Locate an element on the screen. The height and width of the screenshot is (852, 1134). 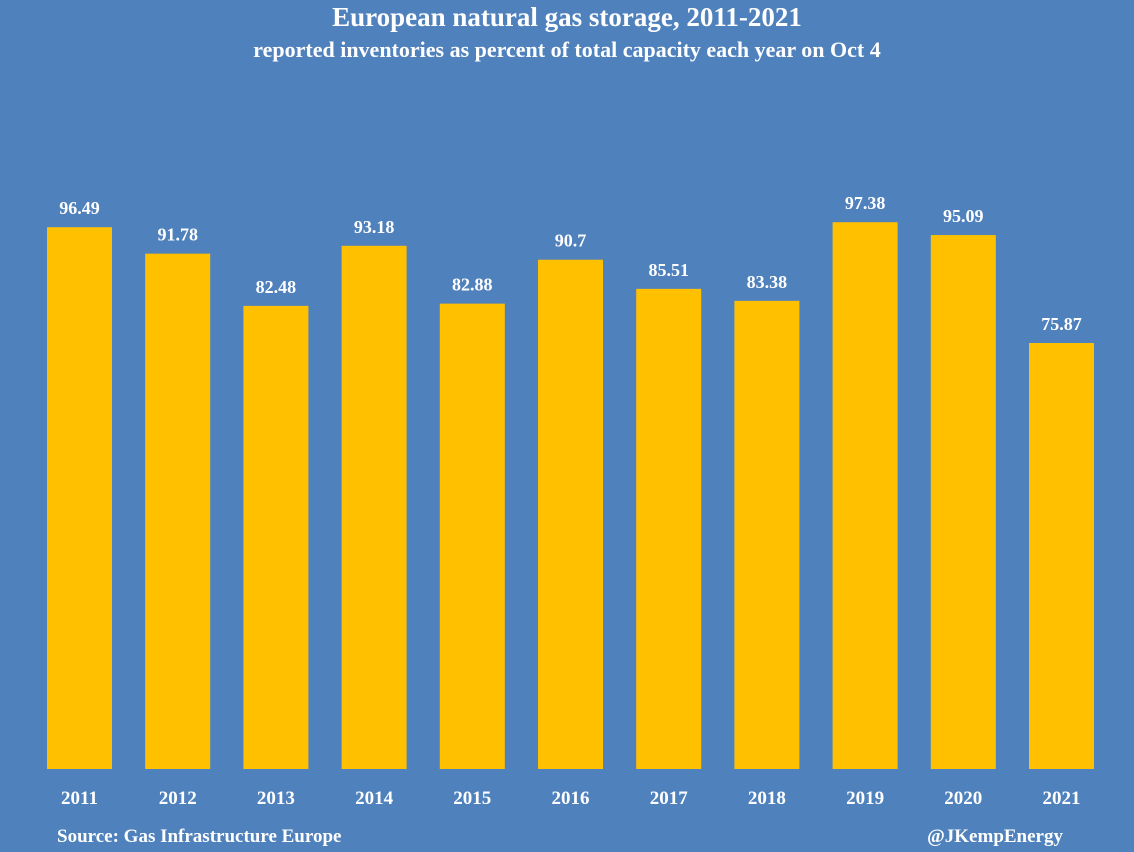
x-tick-label-2021: 2021 is located at coordinates (1062, 798).